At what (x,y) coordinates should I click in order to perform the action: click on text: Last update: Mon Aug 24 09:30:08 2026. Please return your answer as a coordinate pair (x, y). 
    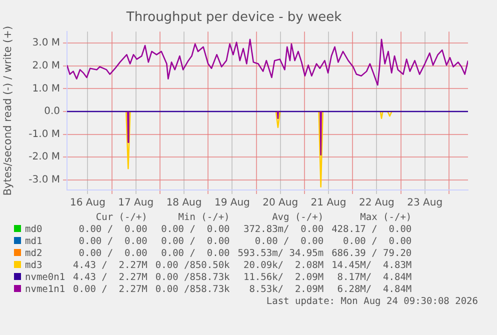
    Looking at the image, I should click on (371, 301).